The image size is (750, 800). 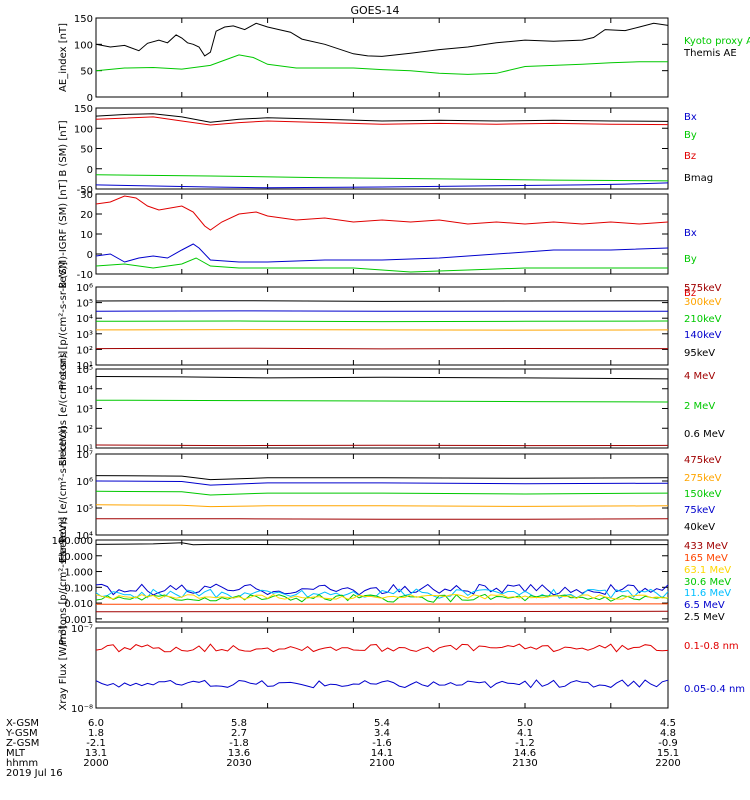 I want to click on series-line-kyoto-proxy-ae, so click(x=381, y=64).